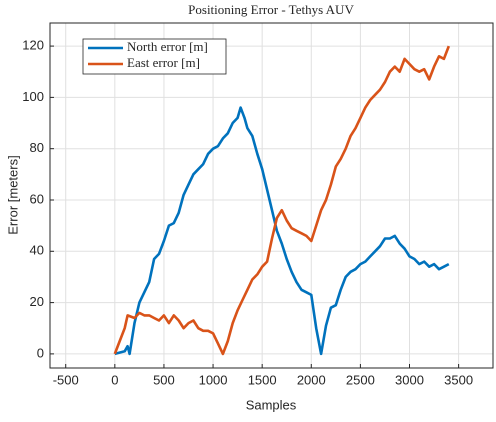 This screenshot has height=422, width=496. I want to click on y-tick-label: 20, so click(37, 301).